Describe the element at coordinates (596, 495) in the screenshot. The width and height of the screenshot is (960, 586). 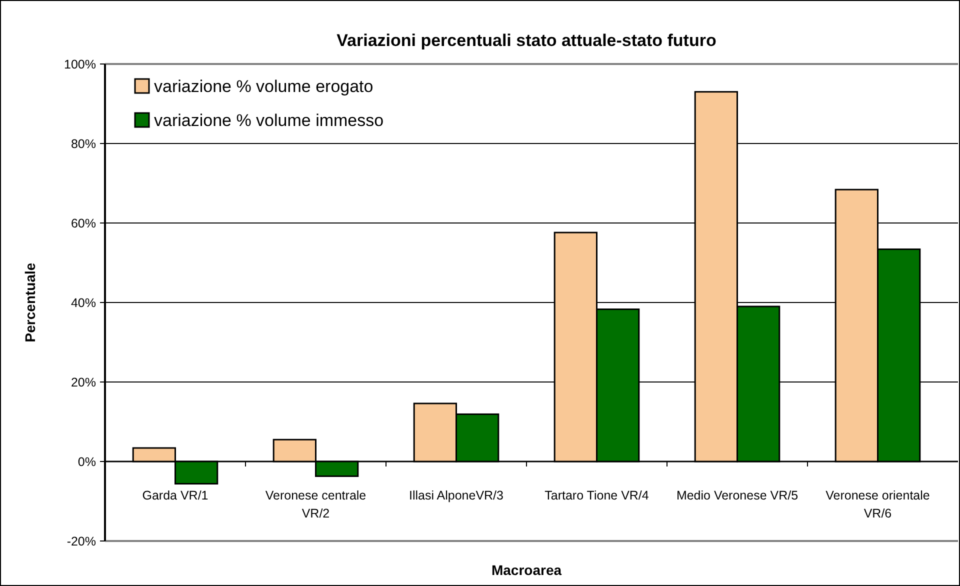
I see `x-tick-label: Tartaro Tione VR/4` at that location.